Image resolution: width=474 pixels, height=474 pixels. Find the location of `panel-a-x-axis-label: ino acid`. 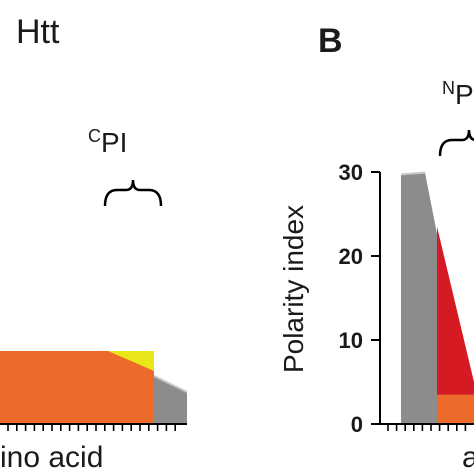

panel-a-x-axis-label: ino acid is located at coordinates (51, 457).